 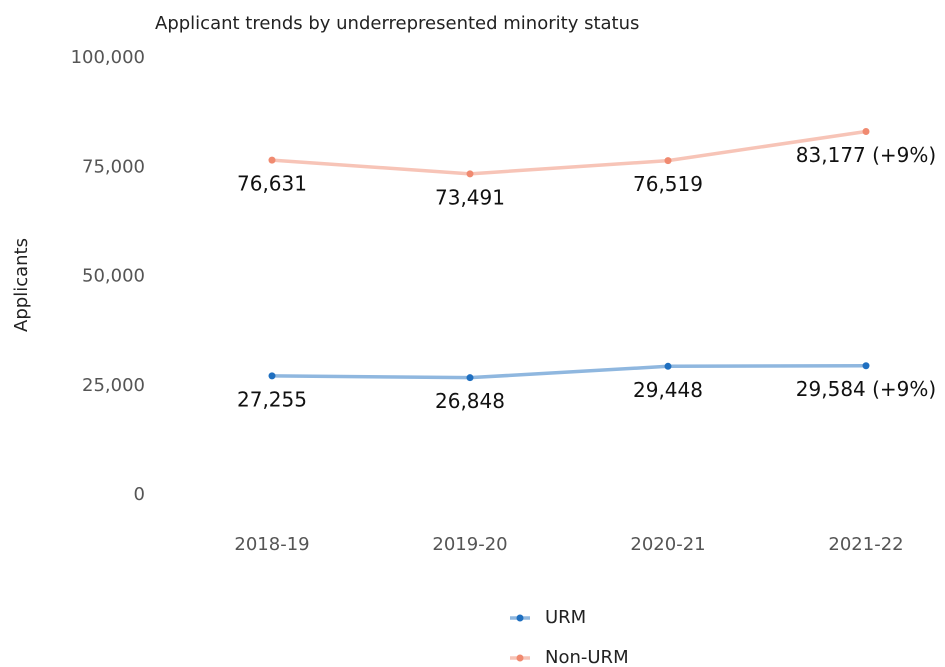 I want to click on y-tick-label: 0, so click(x=139, y=494).